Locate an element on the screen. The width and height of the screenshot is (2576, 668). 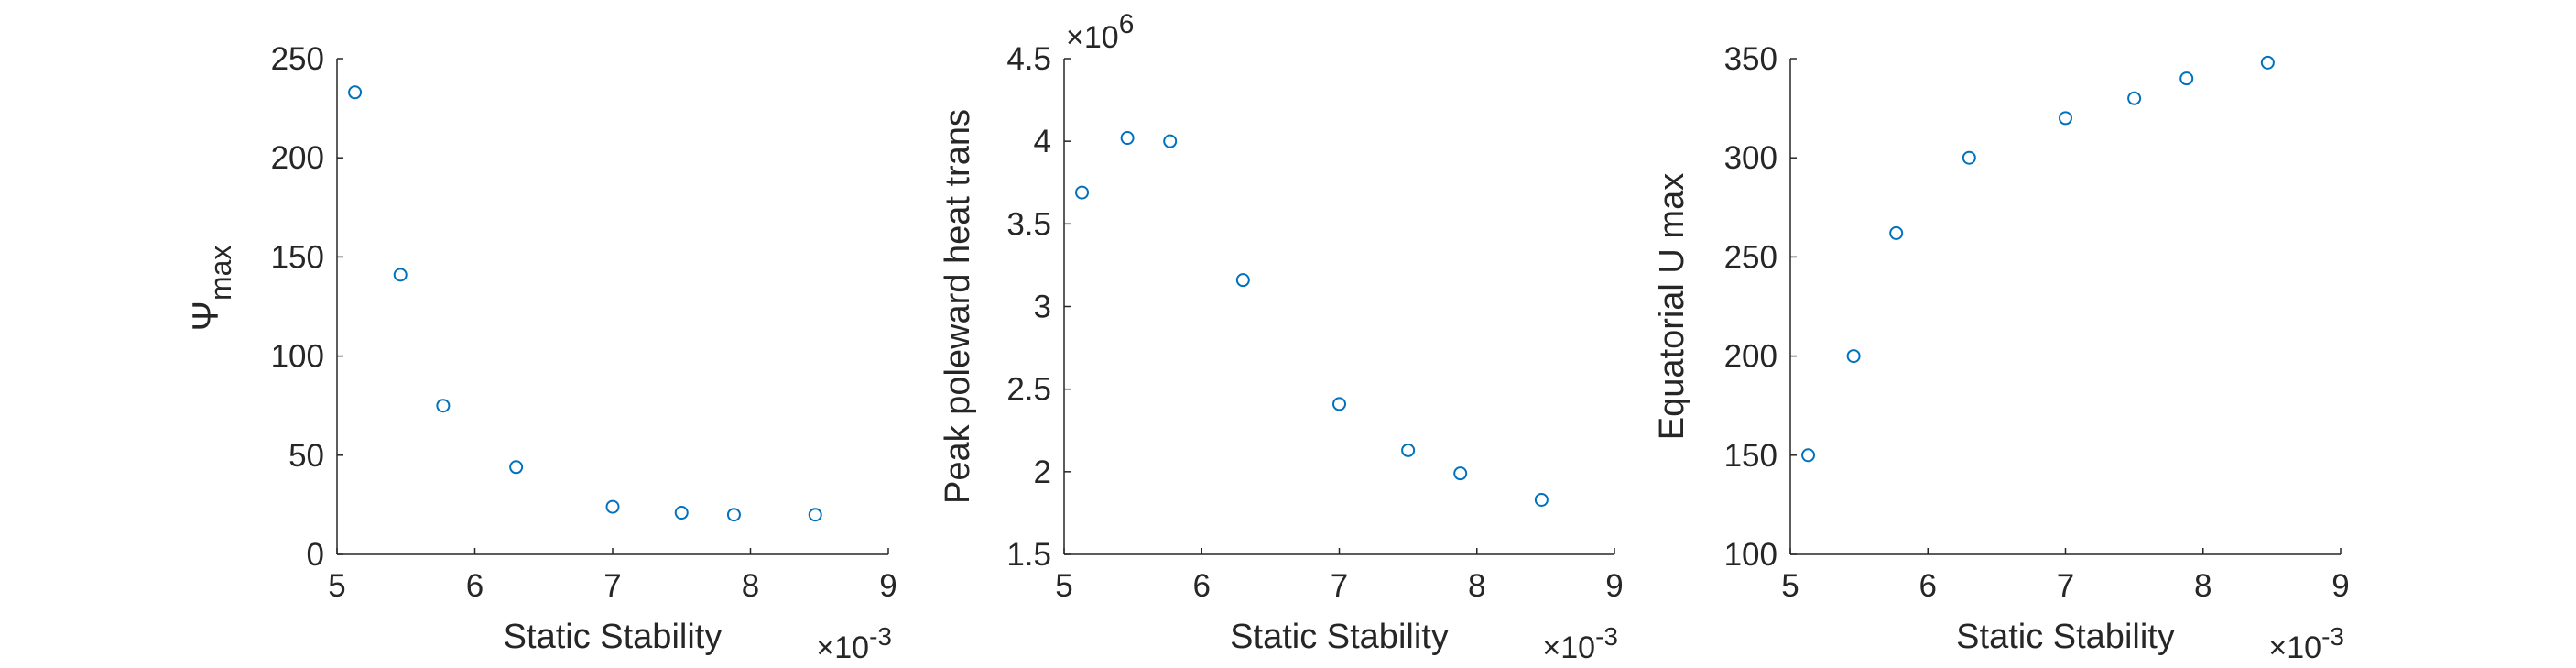
y-axis-label: Equatorial U max is located at coordinates (1672, 306).